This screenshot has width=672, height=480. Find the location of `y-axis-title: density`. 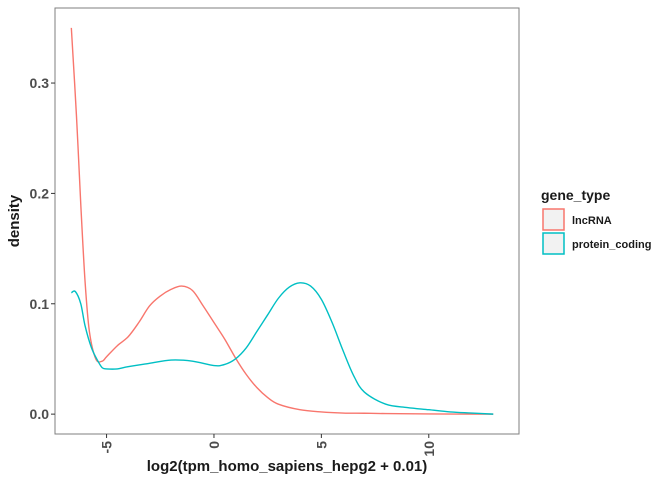

y-axis-title: density is located at coordinates (14, 220).